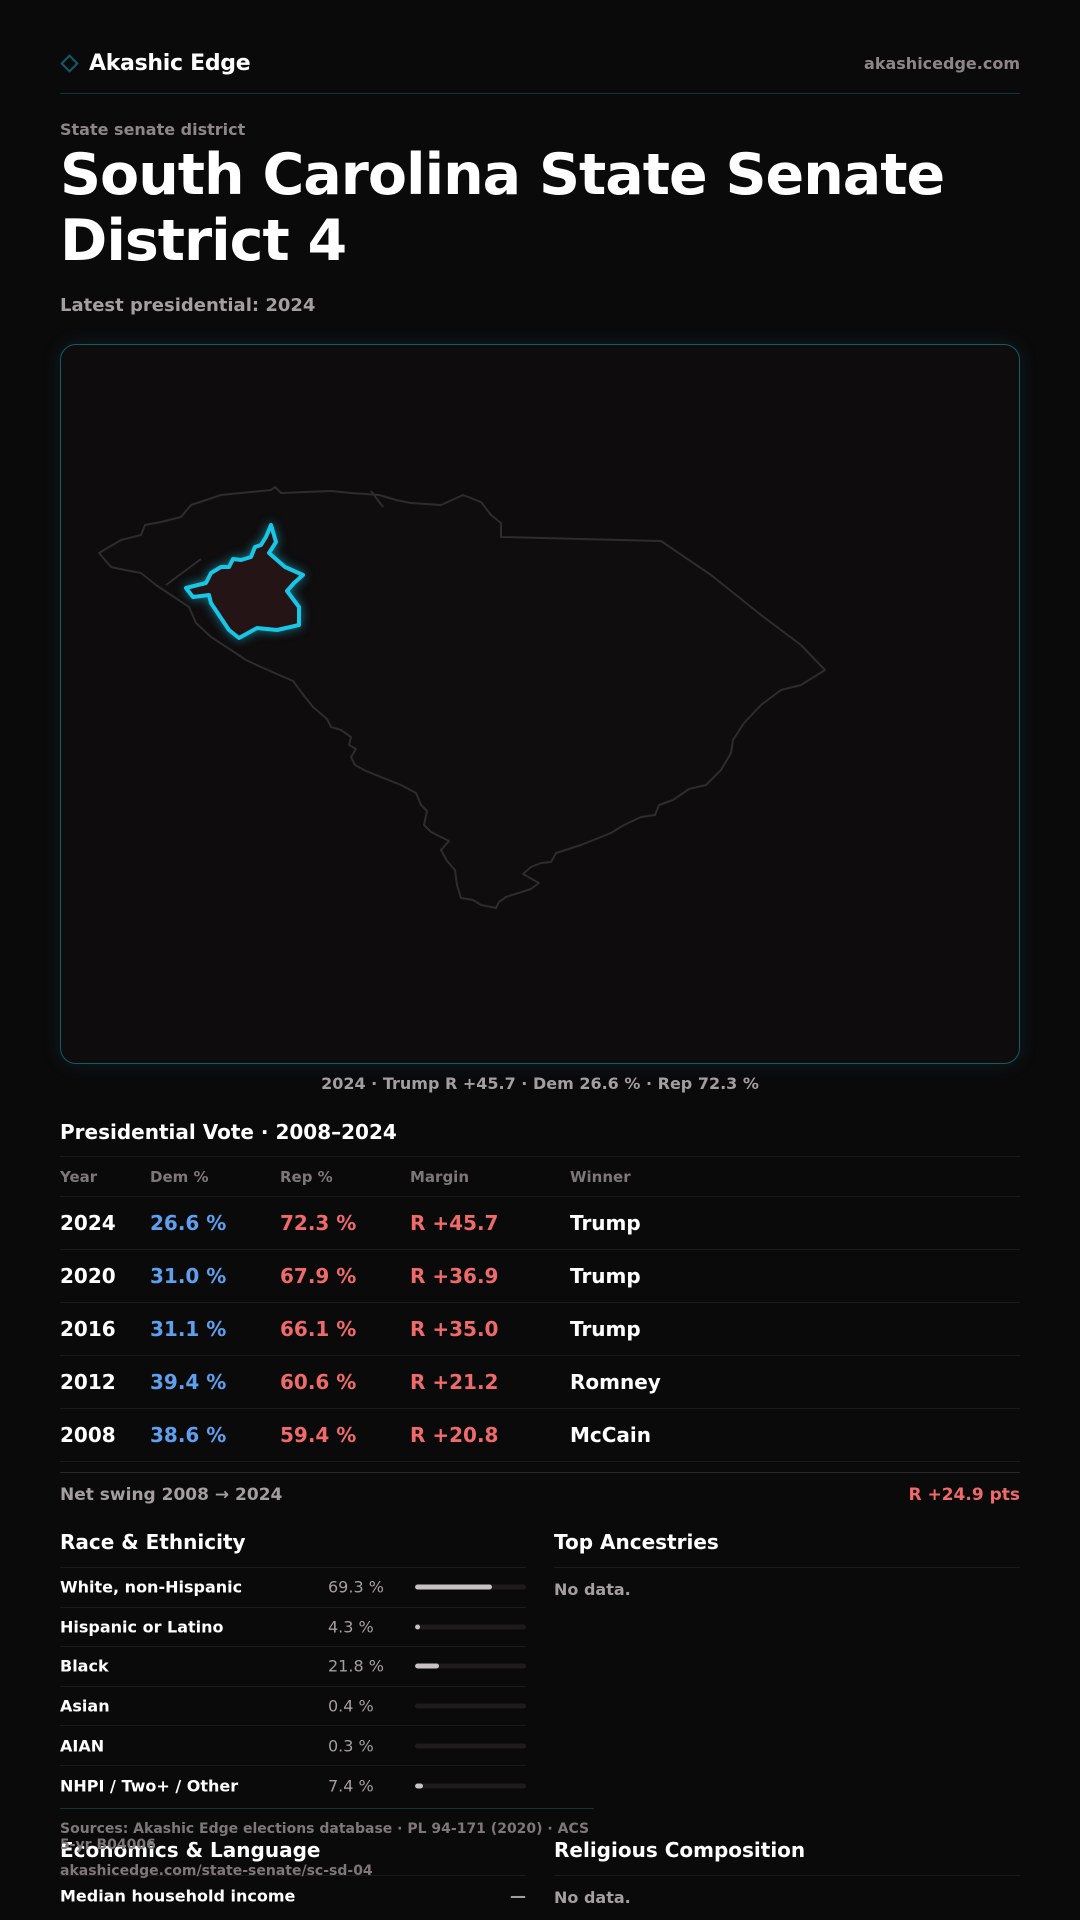 Image resolution: width=1080 pixels, height=1920 pixels. Describe the element at coordinates (88, 1329) in the screenshot. I see `row-year: 2016` at that location.